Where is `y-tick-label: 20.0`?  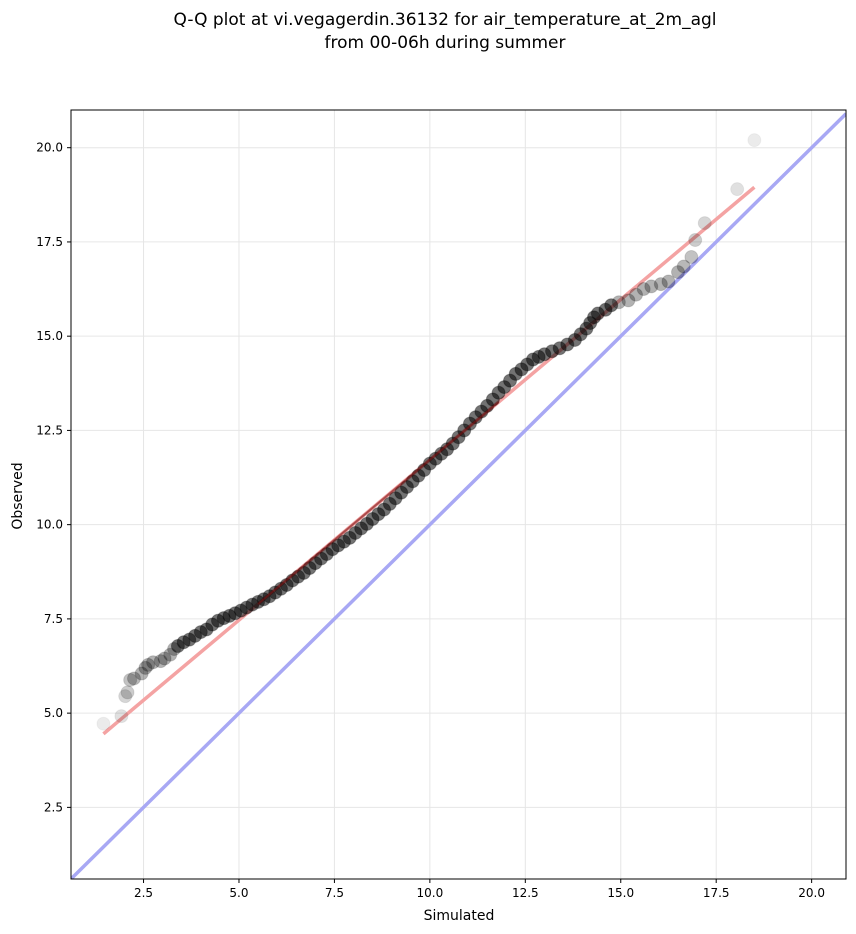 y-tick-label: 20.0 is located at coordinates (49, 148).